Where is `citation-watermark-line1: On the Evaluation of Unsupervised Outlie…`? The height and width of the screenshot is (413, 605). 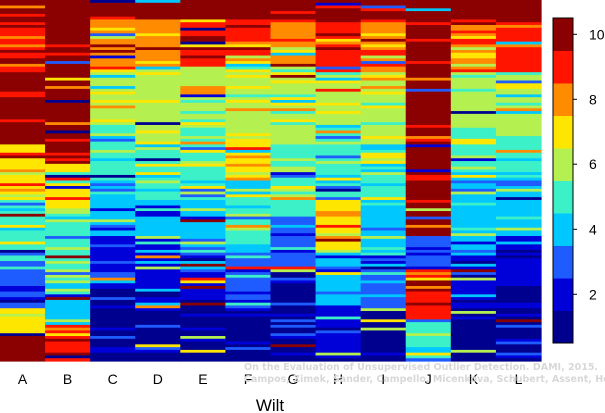 citation-watermark-line1: On the Evaluation of Unsupervised Outlie… is located at coordinates (421, 367).